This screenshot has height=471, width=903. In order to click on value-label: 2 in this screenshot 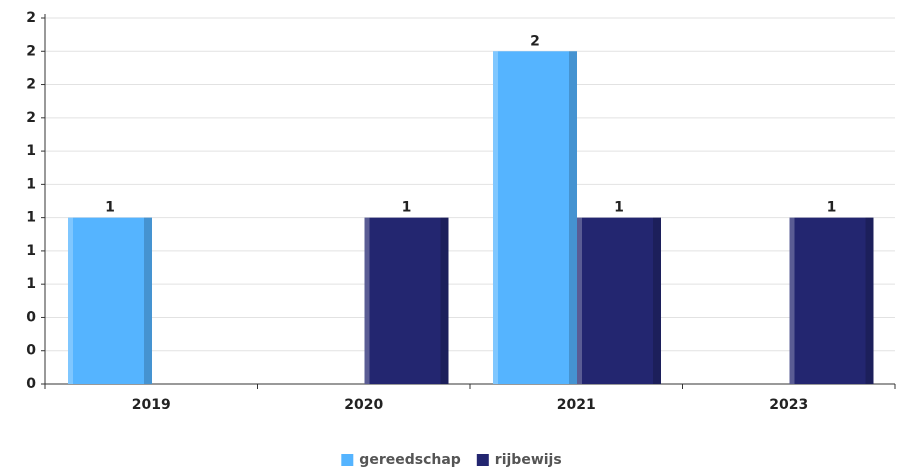, I will do `click(535, 41)`.